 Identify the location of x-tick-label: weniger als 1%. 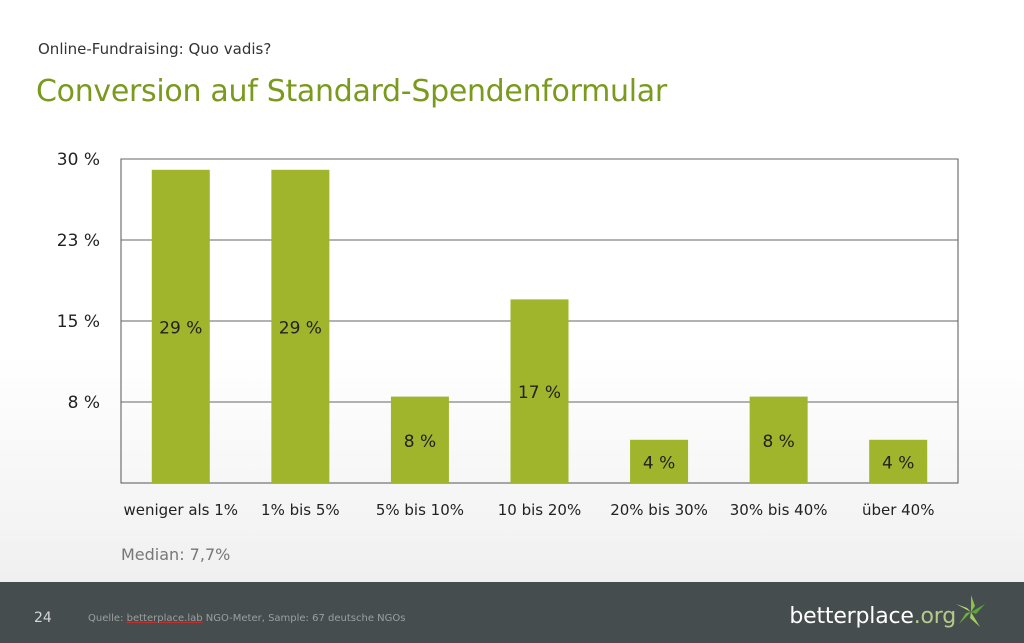
(180, 510).